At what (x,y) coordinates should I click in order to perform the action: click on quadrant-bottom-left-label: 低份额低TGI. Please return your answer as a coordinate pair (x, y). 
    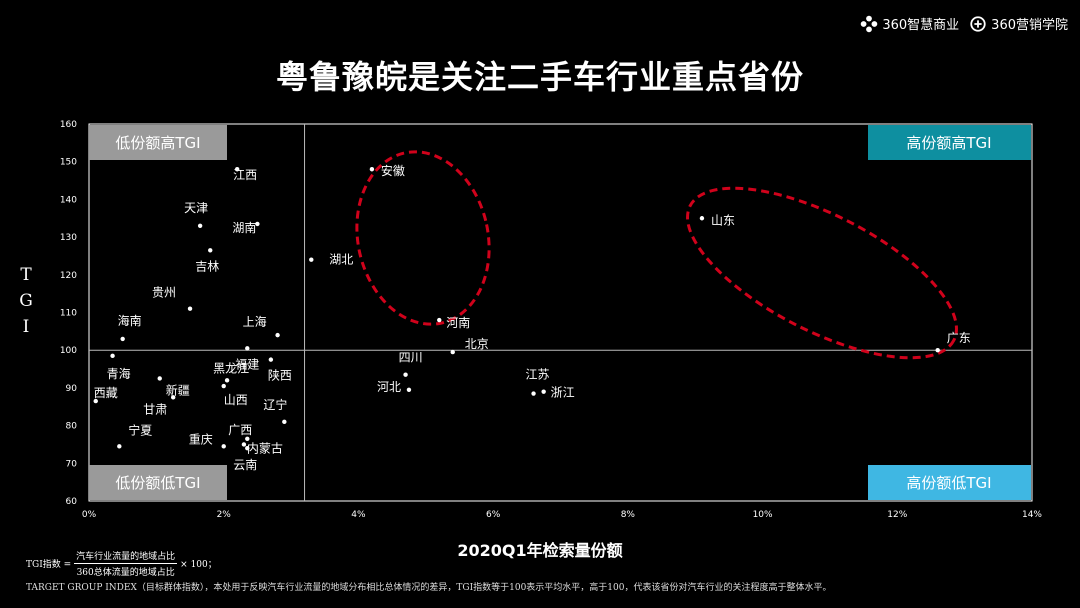
    Looking at the image, I should click on (157, 483).